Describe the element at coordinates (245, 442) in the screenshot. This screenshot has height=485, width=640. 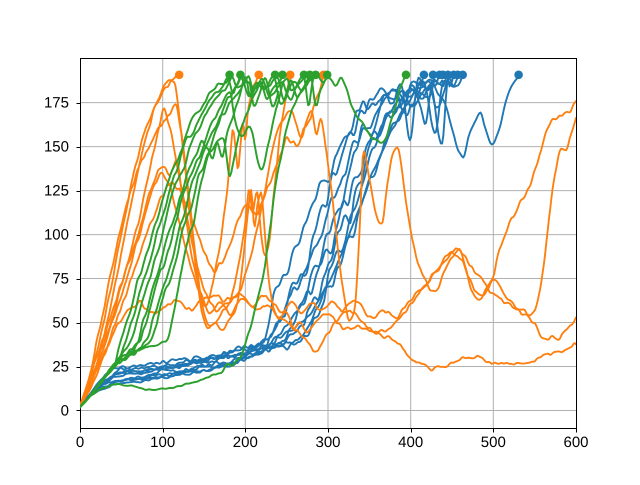
I see `svg-text: 200` at that location.